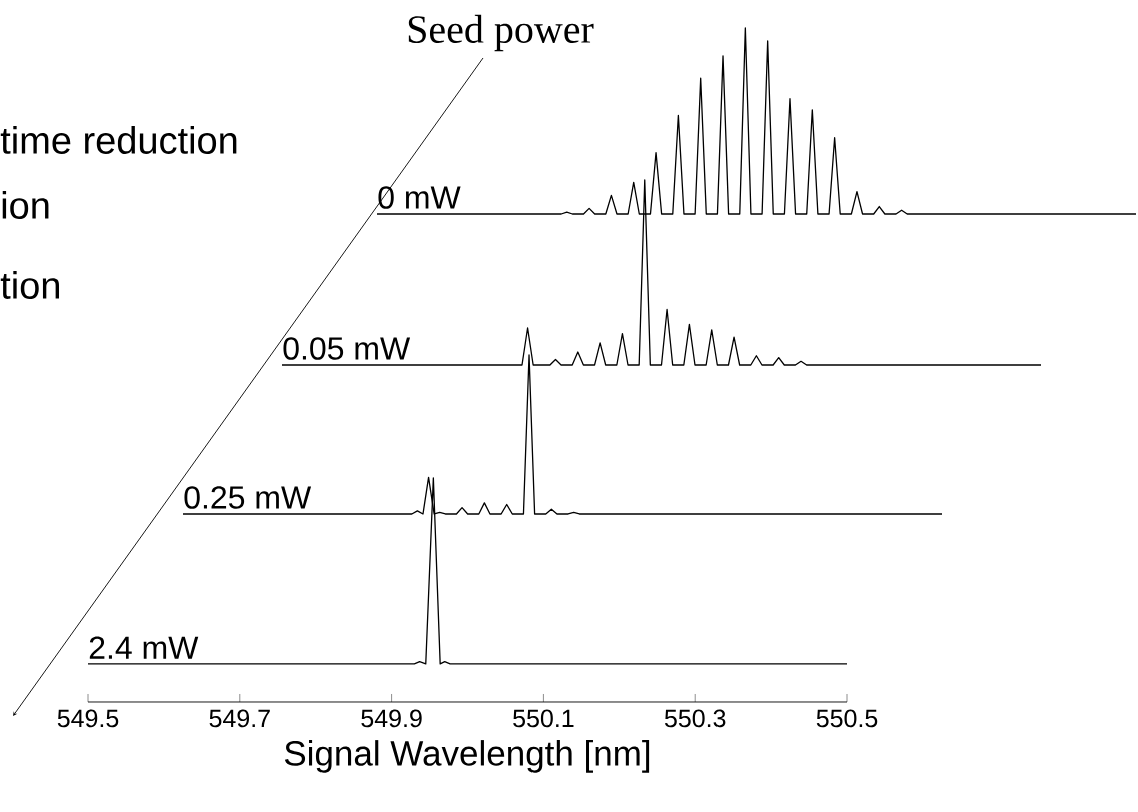 Image resolution: width=1138 pixels, height=812 pixels. What do you see at coordinates (29, 285) in the screenshot?
I see `text: tion` at bounding box center [29, 285].